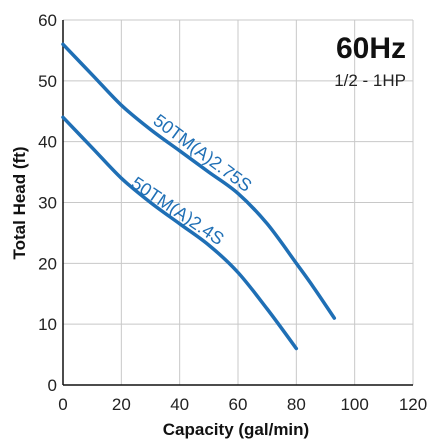 This screenshot has width=439, height=441. What do you see at coordinates (371, 48) in the screenshot?
I see `chart-title: 60Hz` at bounding box center [371, 48].